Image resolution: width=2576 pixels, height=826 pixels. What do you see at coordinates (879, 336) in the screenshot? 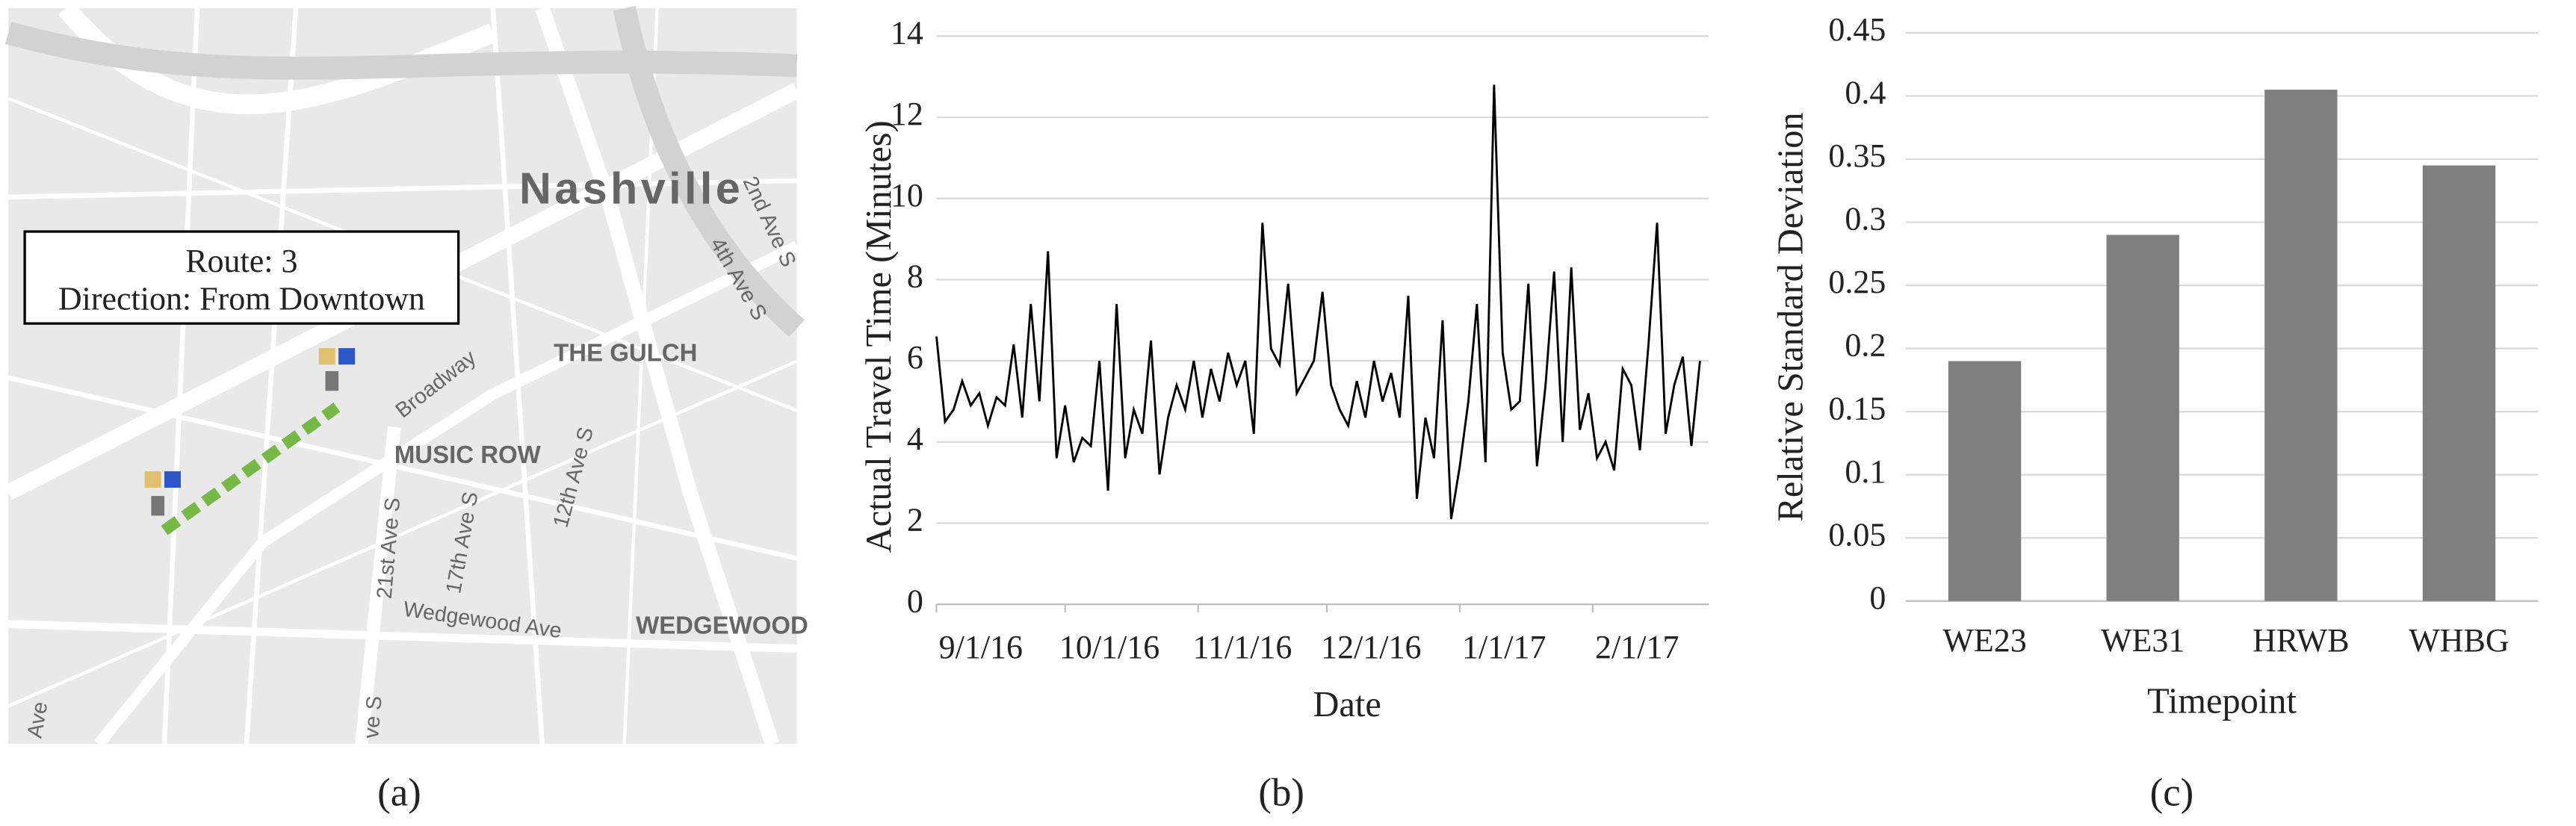
I see `y-axis-label: Actual Travel Time (Minutes)` at bounding box center [879, 336].